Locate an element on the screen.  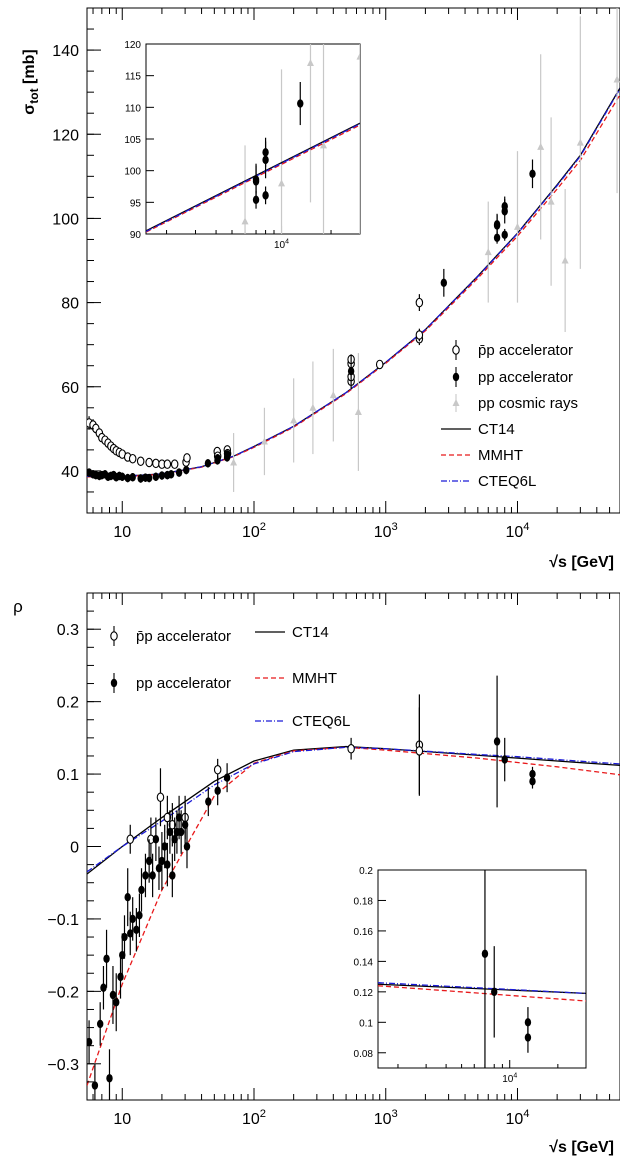
xsec-inset-y-tick-label: 120 is located at coordinates (132, 45).